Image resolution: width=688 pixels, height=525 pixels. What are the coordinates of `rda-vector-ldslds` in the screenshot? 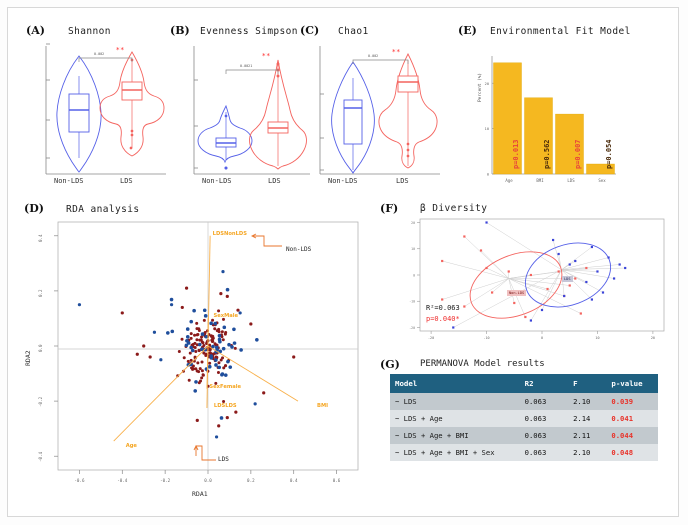 It's located at (207, 377).